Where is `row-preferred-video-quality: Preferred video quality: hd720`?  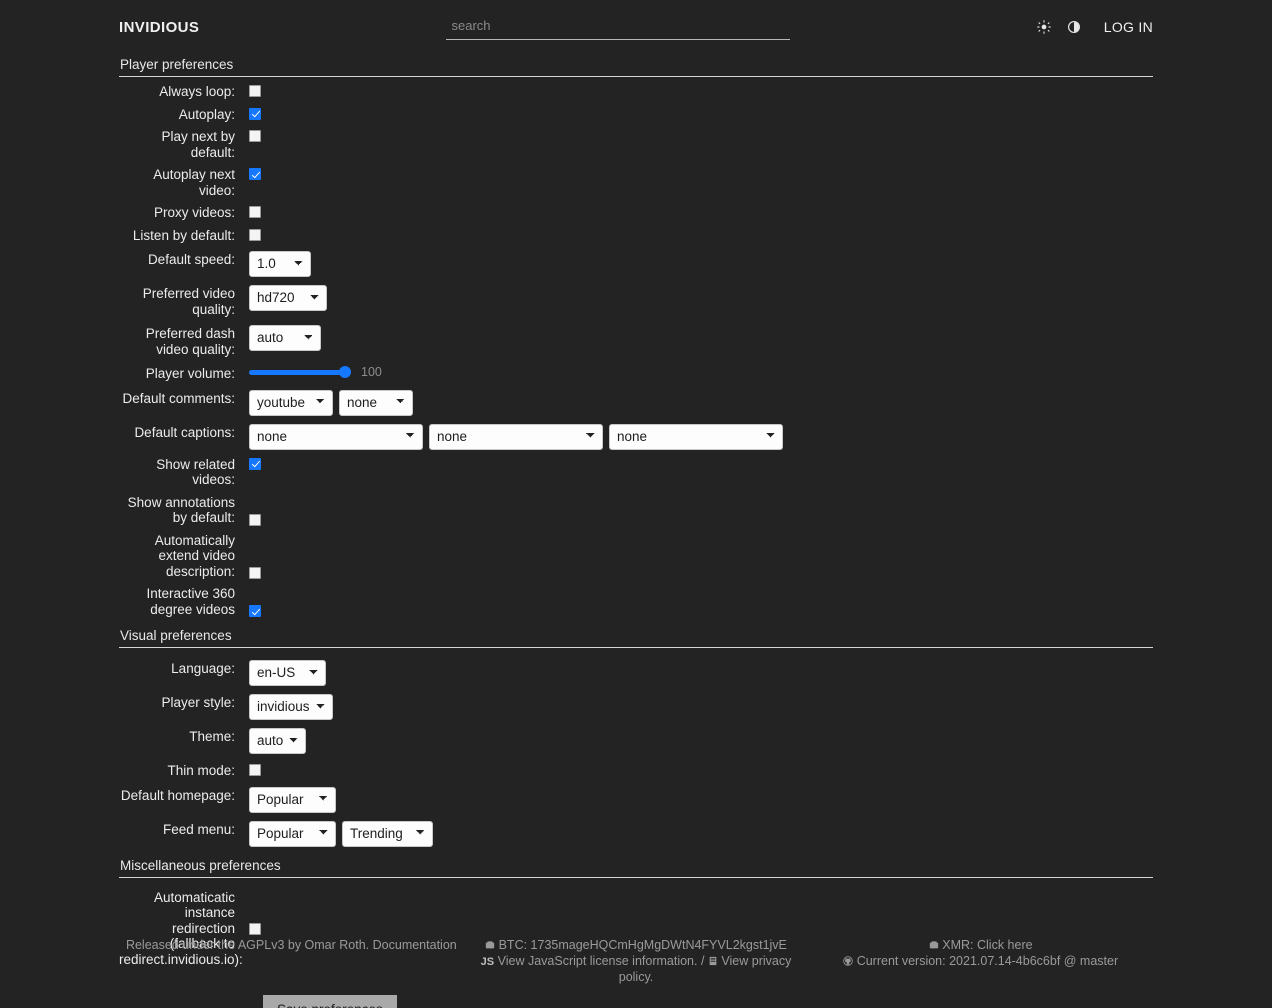
row-preferred-video-quality: Preferred video quality: hd720 is located at coordinates (636, 301).